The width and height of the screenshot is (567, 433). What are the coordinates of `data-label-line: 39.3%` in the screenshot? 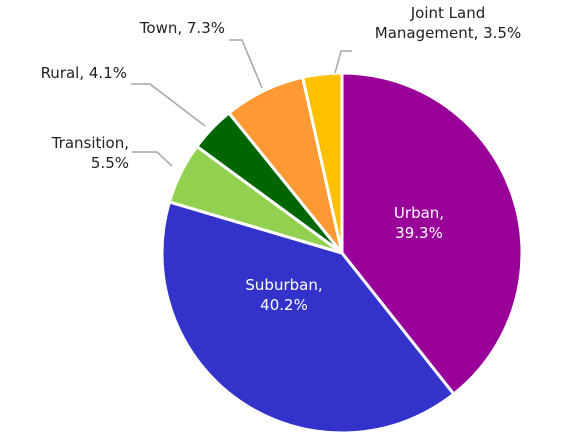 It's located at (419, 233).